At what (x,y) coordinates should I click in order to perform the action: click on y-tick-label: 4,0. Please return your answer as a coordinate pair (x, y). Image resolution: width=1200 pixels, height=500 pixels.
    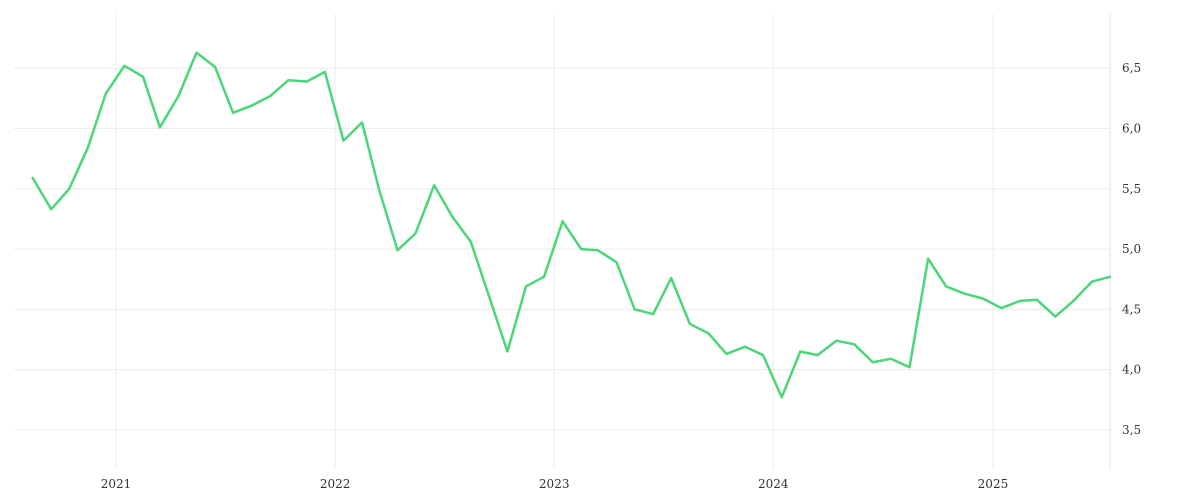
    Looking at the image, I should click on (1131, 370).